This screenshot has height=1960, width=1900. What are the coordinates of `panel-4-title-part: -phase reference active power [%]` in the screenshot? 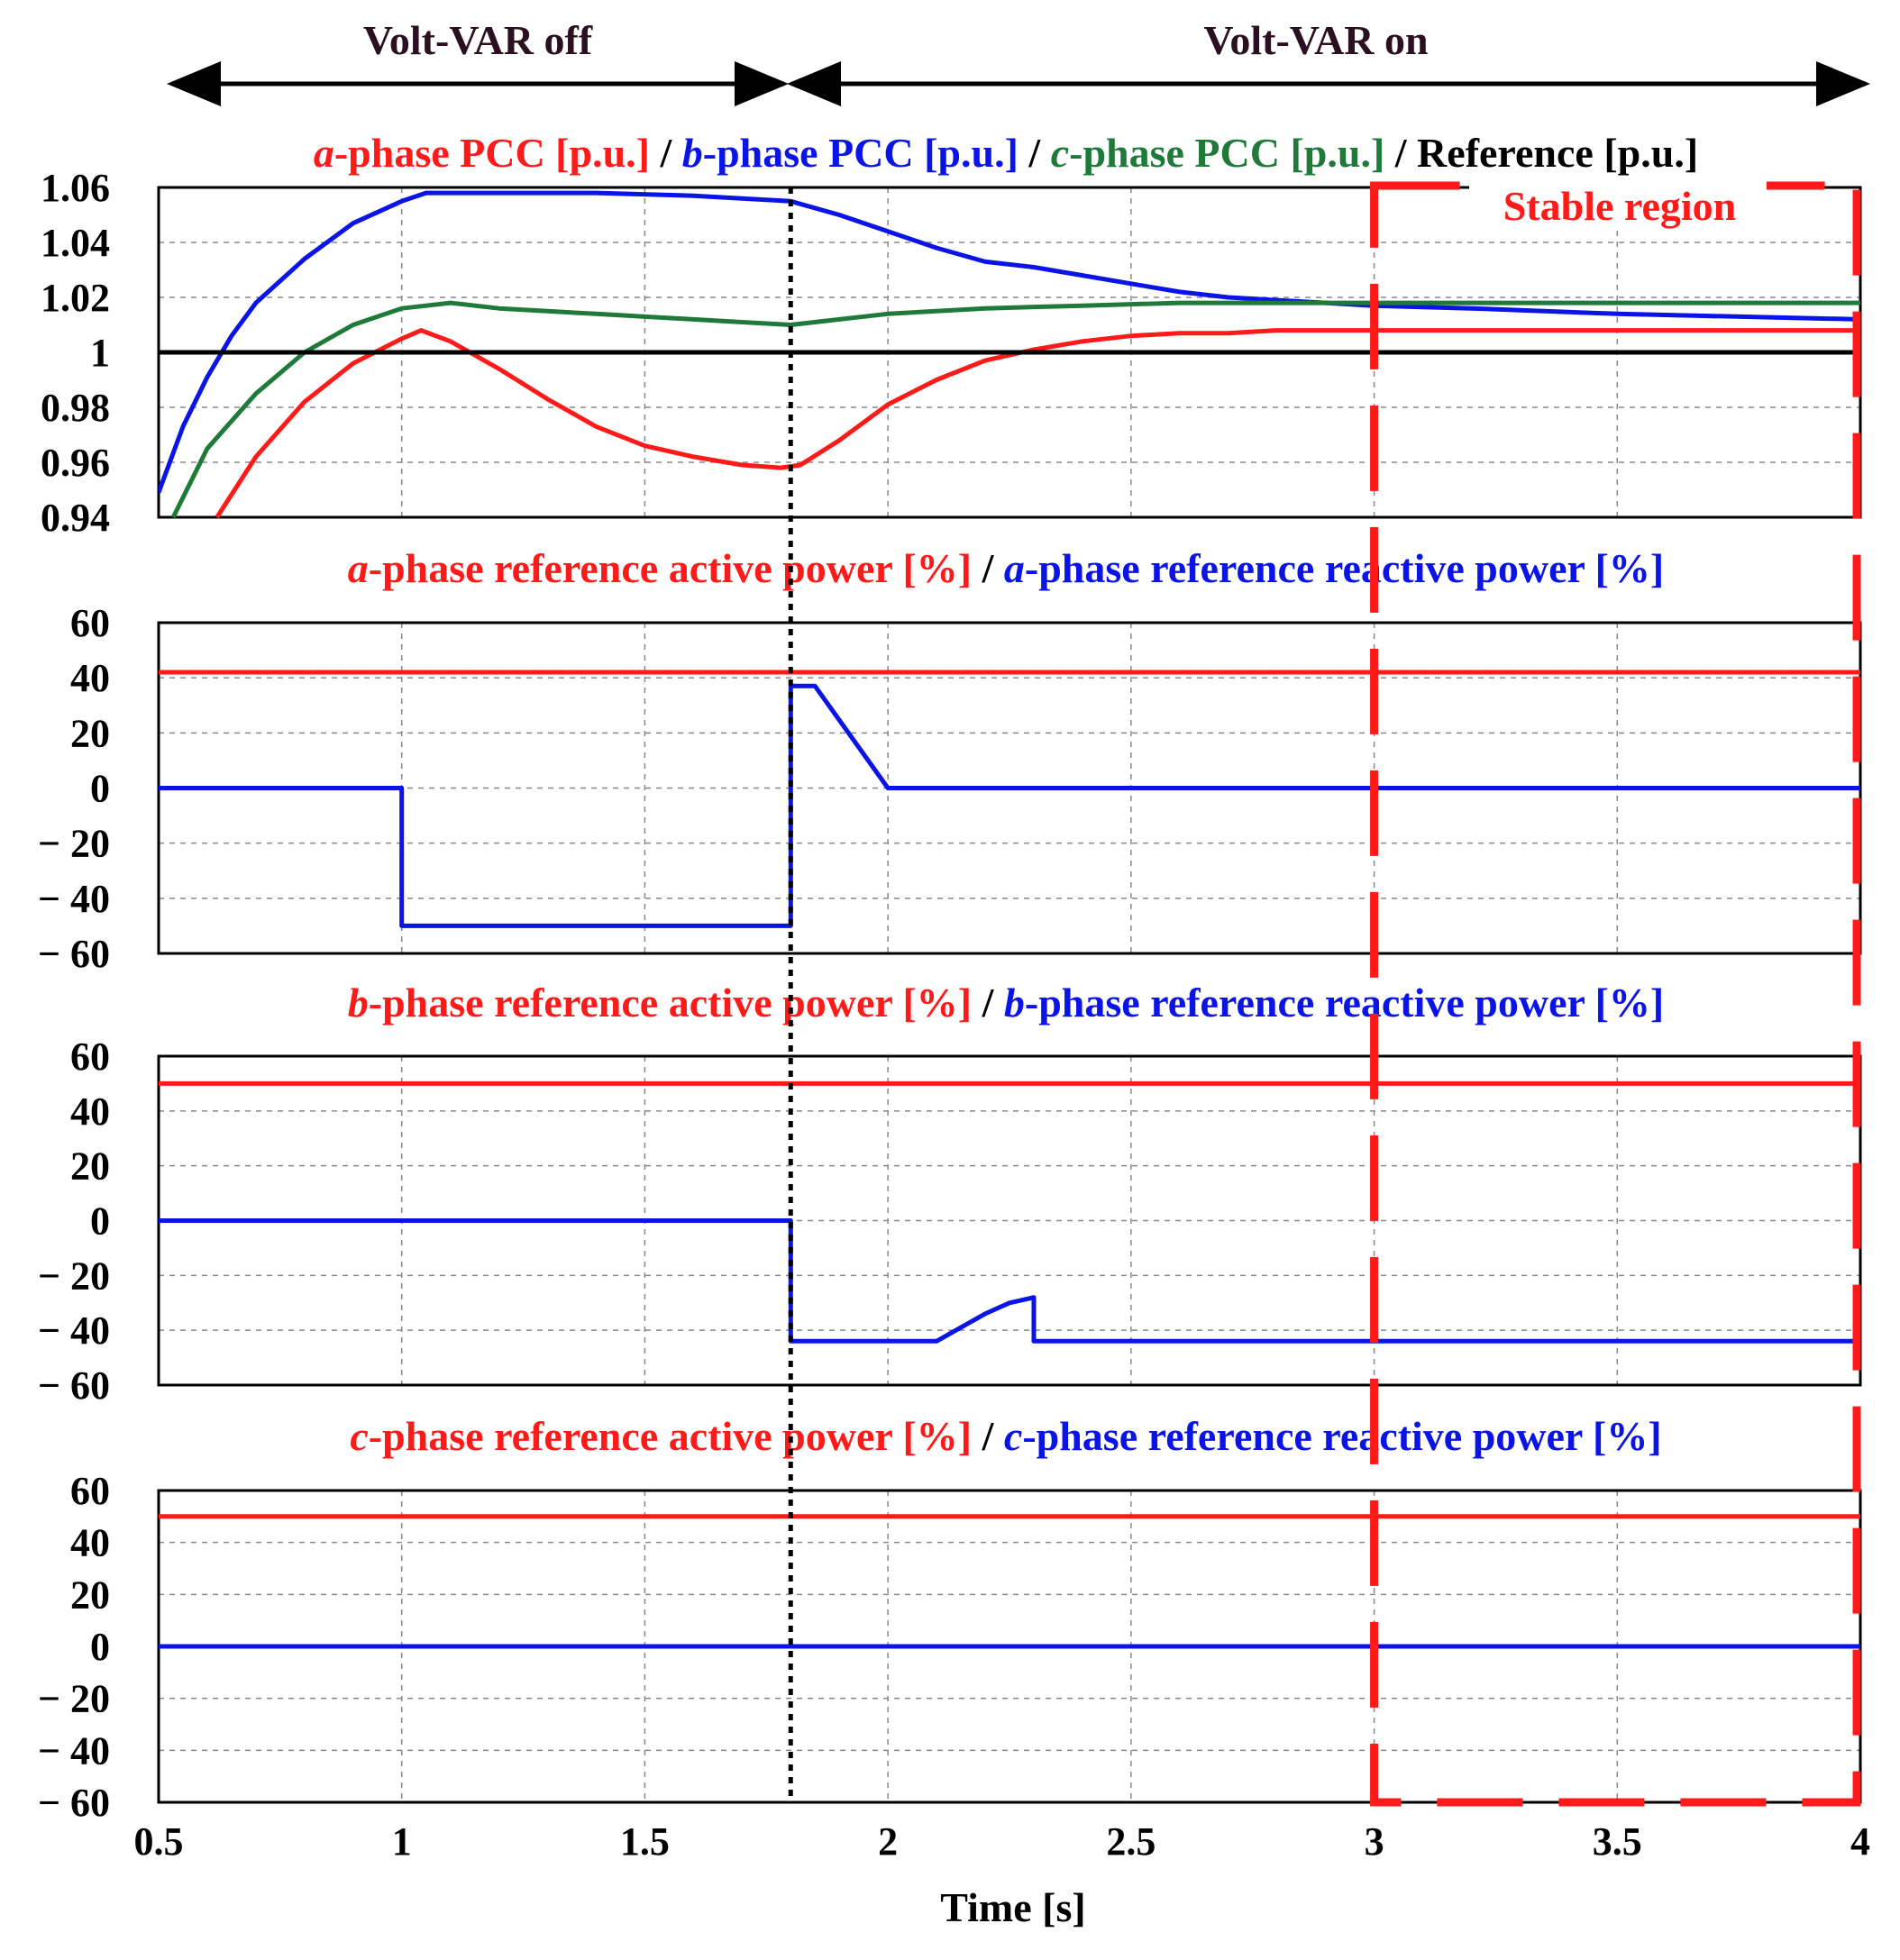 It's located at (671, 1436).